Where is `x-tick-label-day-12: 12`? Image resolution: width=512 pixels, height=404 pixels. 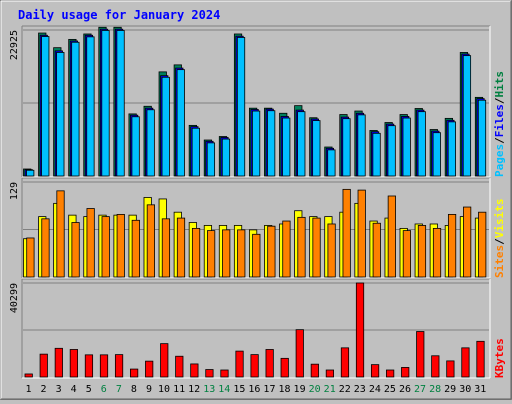 x-tick-label-day-12: 12 is located at coordinates (194, 389).